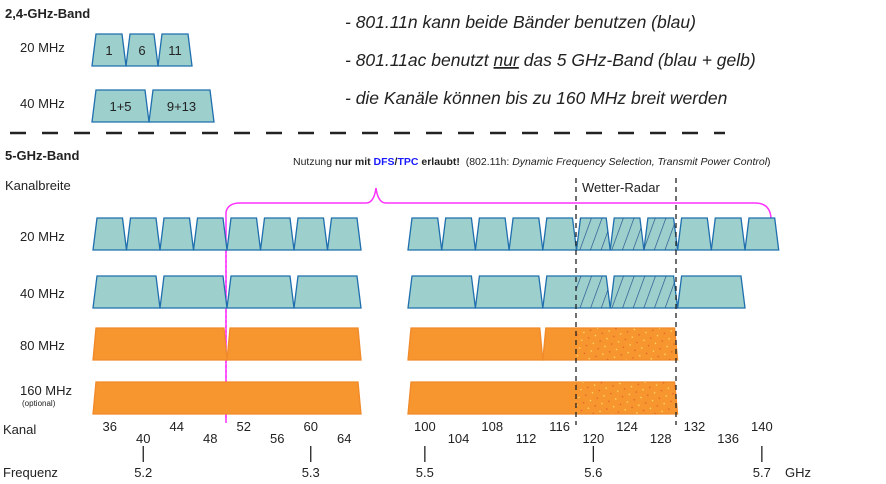 This screenshot has height=484, width=886. I want to click on band24-title: 2,4-GHz-Band, so click(47, 13).